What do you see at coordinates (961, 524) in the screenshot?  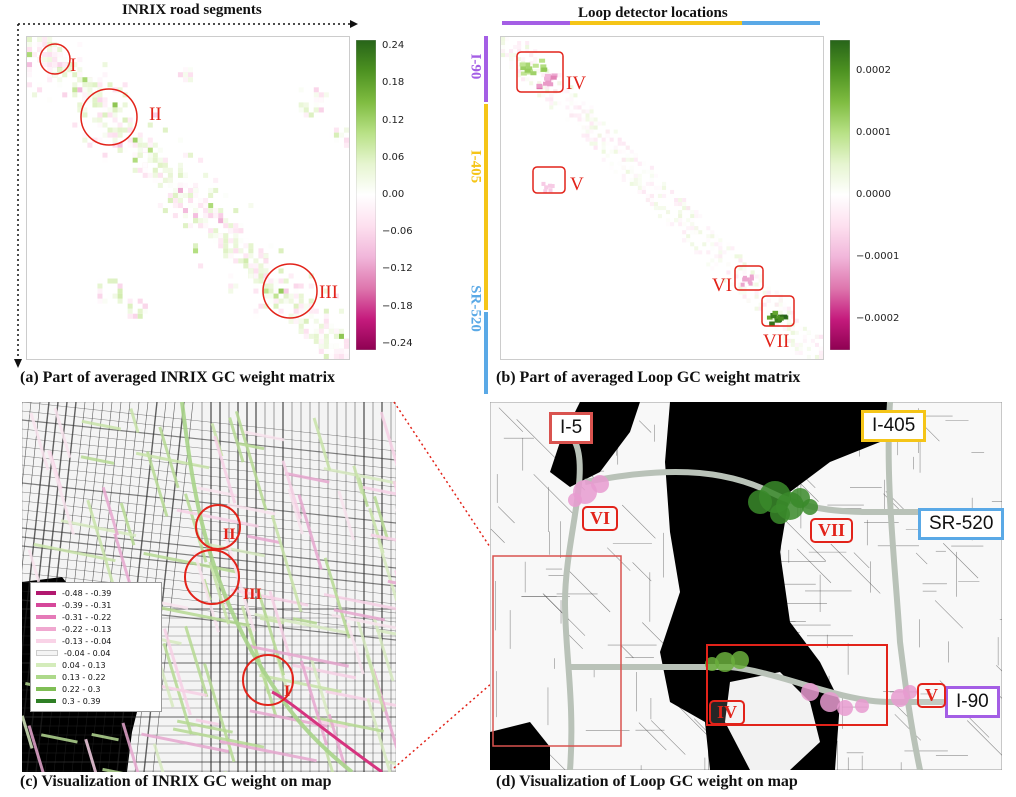 I see `map-d-hwy-sr520: SR-520` at bounding box center [961, 524].